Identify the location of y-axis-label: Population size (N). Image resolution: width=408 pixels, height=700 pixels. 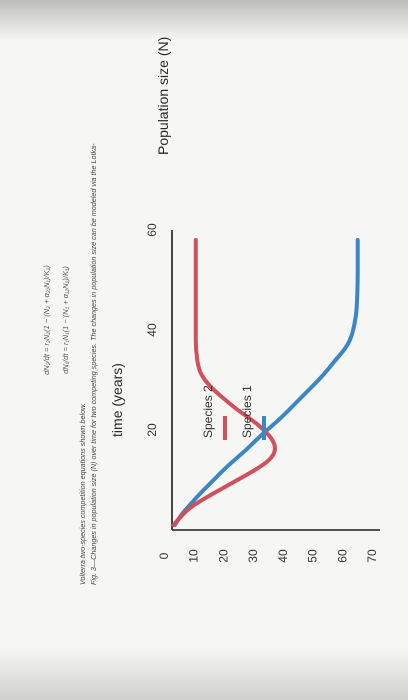
(163, 96).